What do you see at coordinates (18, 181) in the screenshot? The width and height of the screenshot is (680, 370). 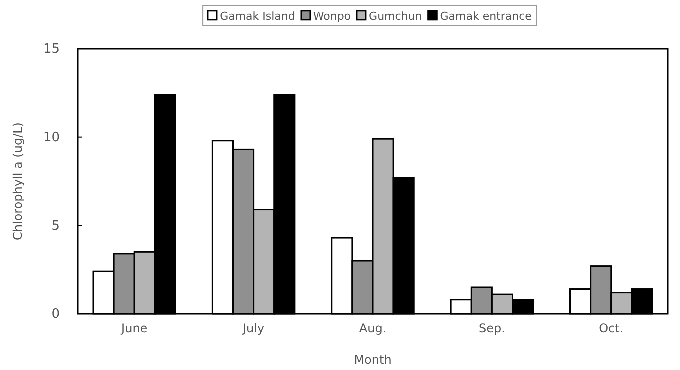 I see `y-axis-title: Chlorophyll a (ug/L)` at bounding box center [18, 181].